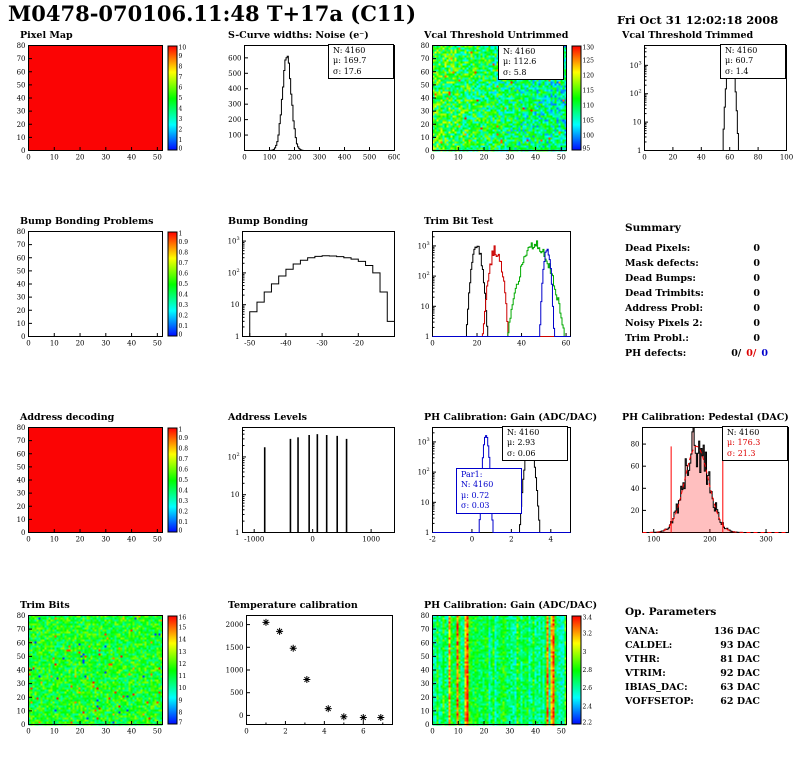 This screenshot has width=796, height=772. I want to click on panel-title: Address decoding, so click(67, 417).